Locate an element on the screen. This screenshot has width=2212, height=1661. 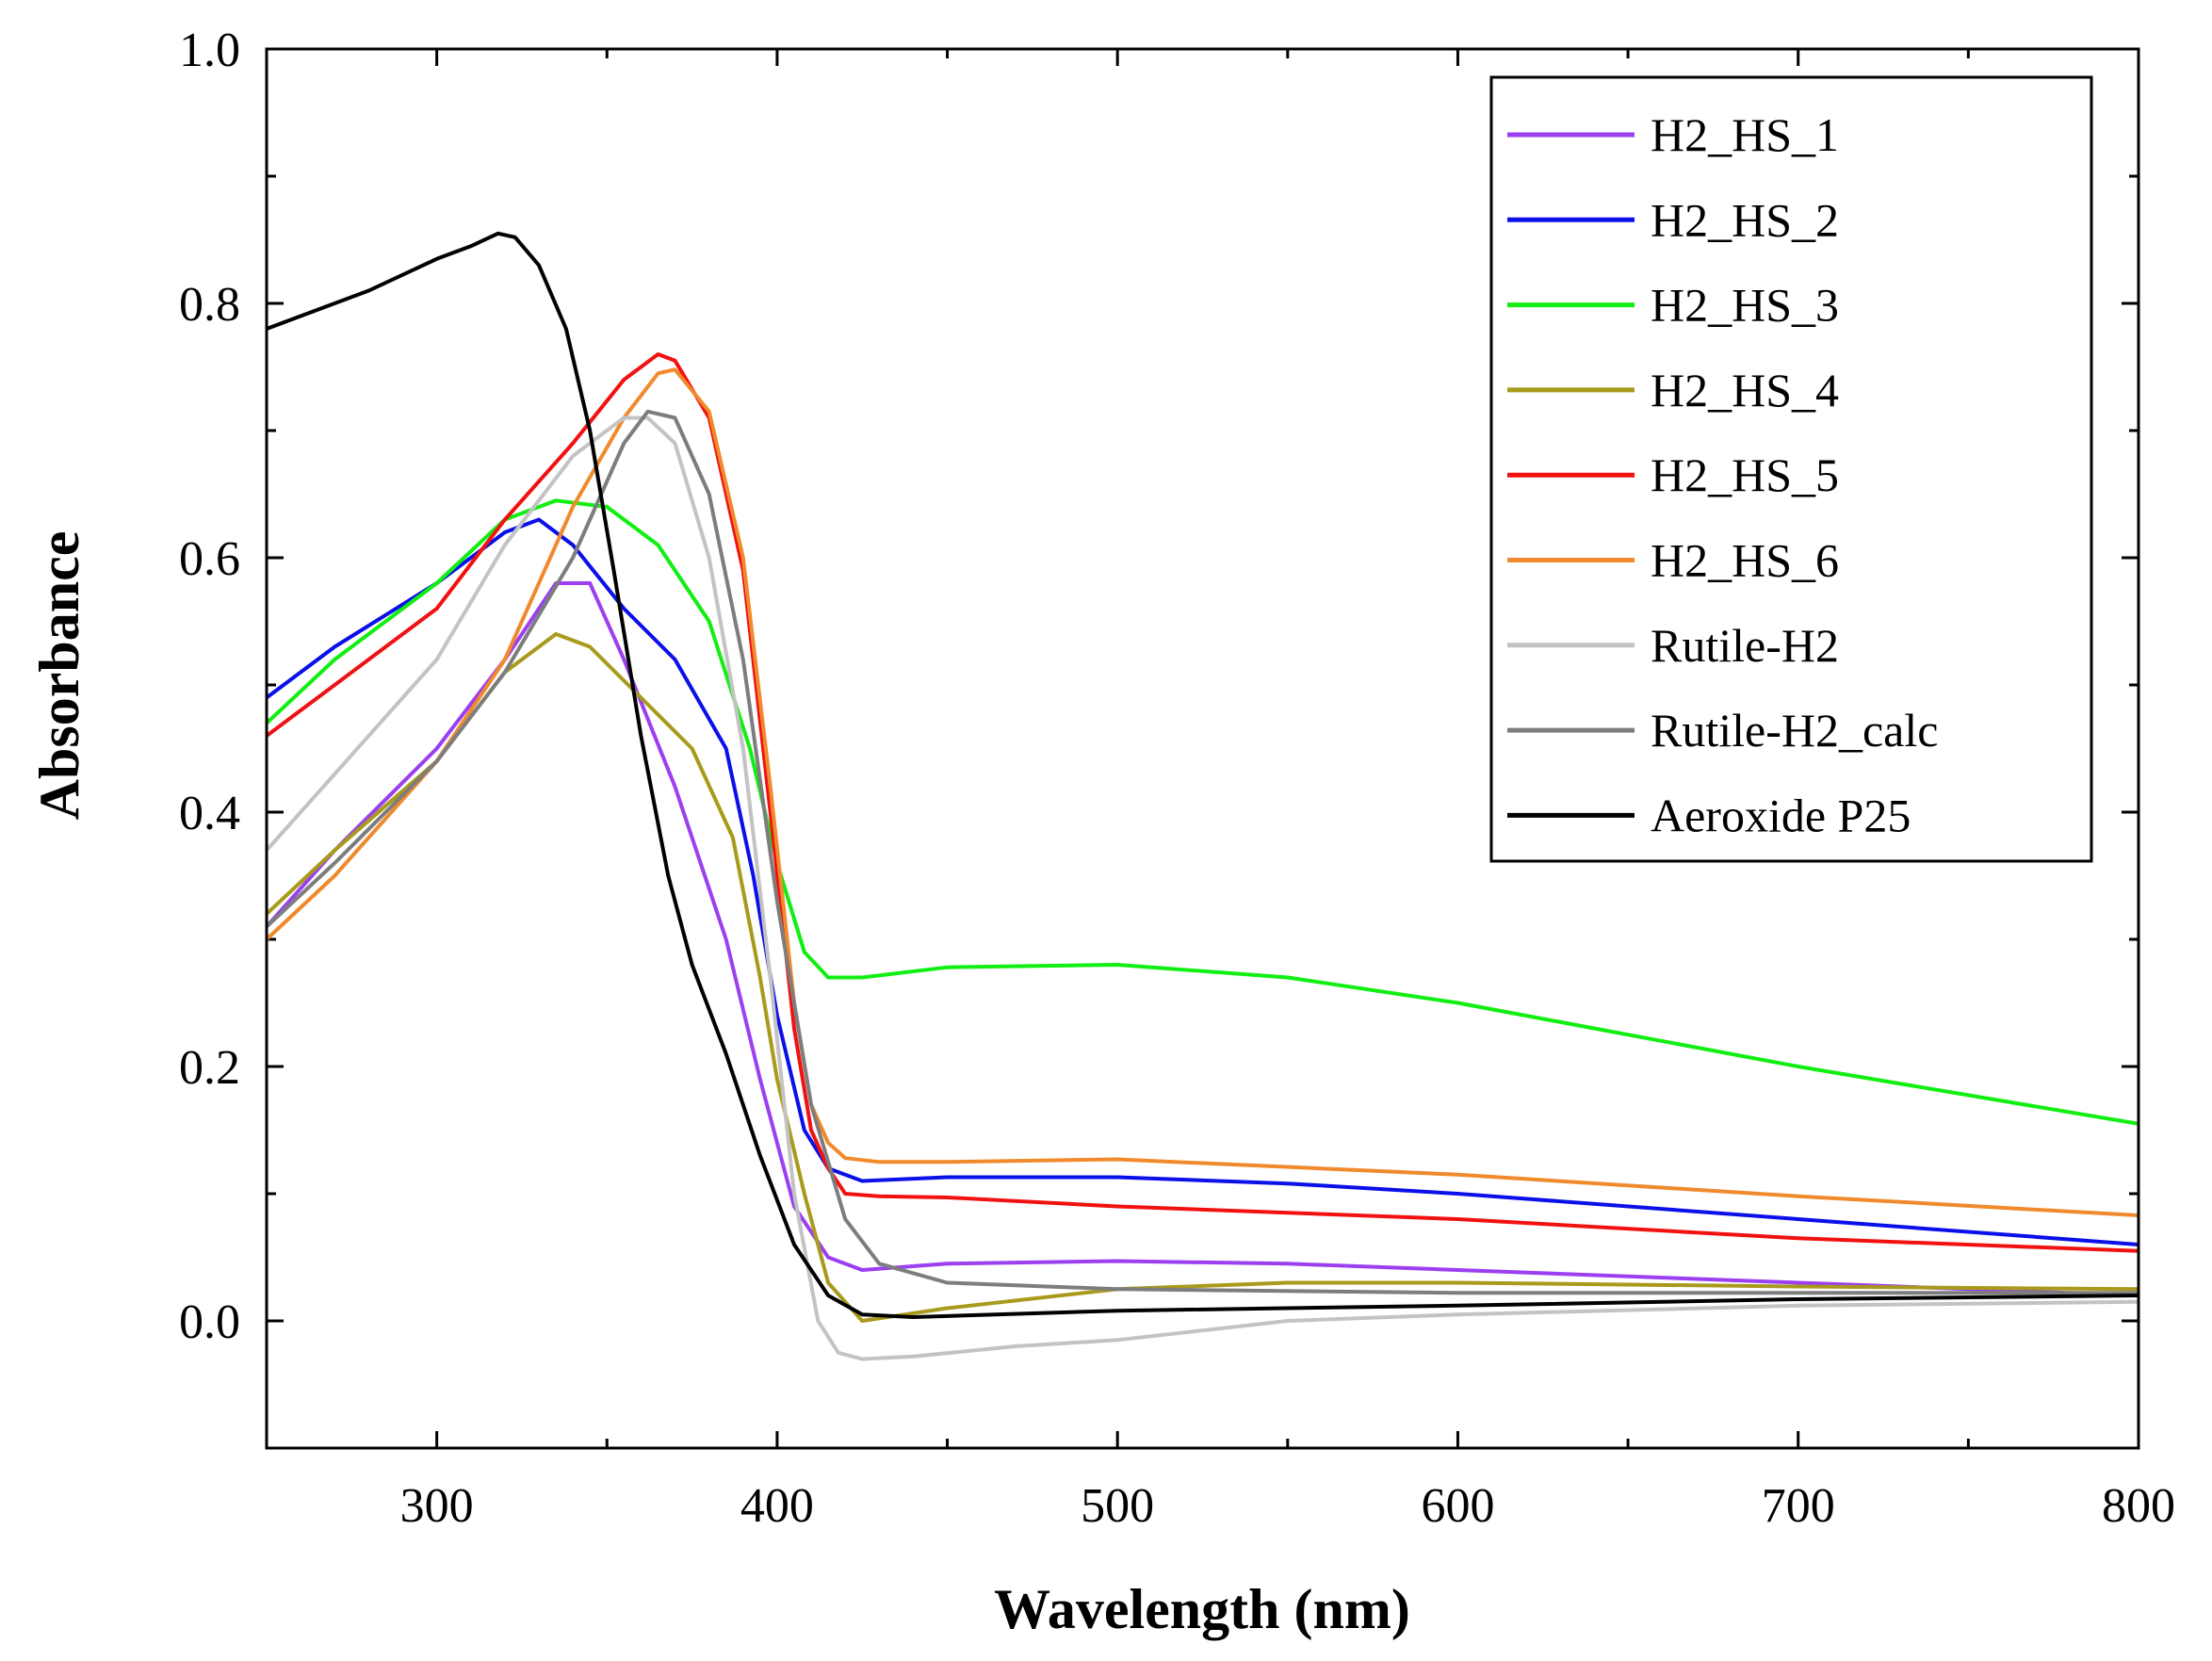
x-tick-label: 800 is located at coordinates (2138, 1506).